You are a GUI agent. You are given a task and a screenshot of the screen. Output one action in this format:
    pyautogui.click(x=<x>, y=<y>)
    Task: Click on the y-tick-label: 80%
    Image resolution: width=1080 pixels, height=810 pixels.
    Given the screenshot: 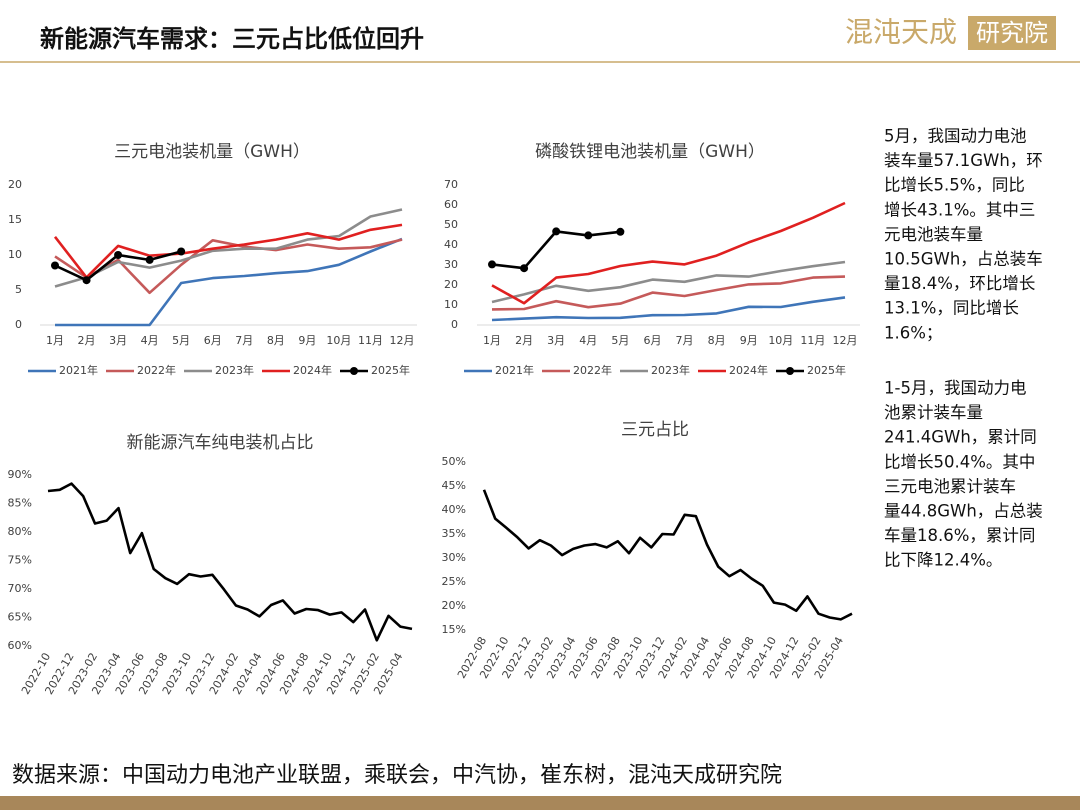 What is the action you would take?
    pyautogui.click(x=20, y=531)
    